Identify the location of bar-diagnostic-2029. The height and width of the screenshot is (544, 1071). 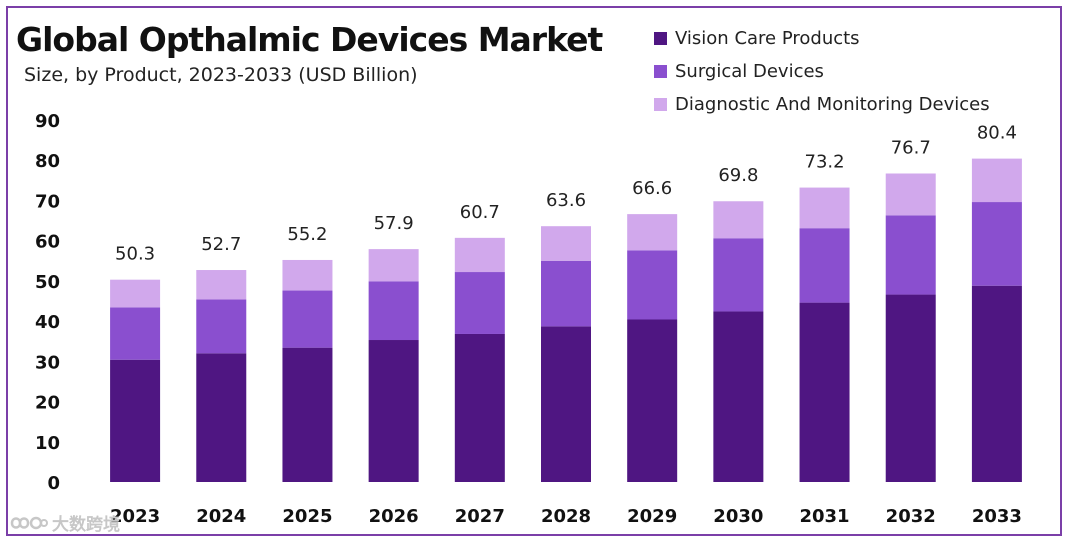
(652, 232).